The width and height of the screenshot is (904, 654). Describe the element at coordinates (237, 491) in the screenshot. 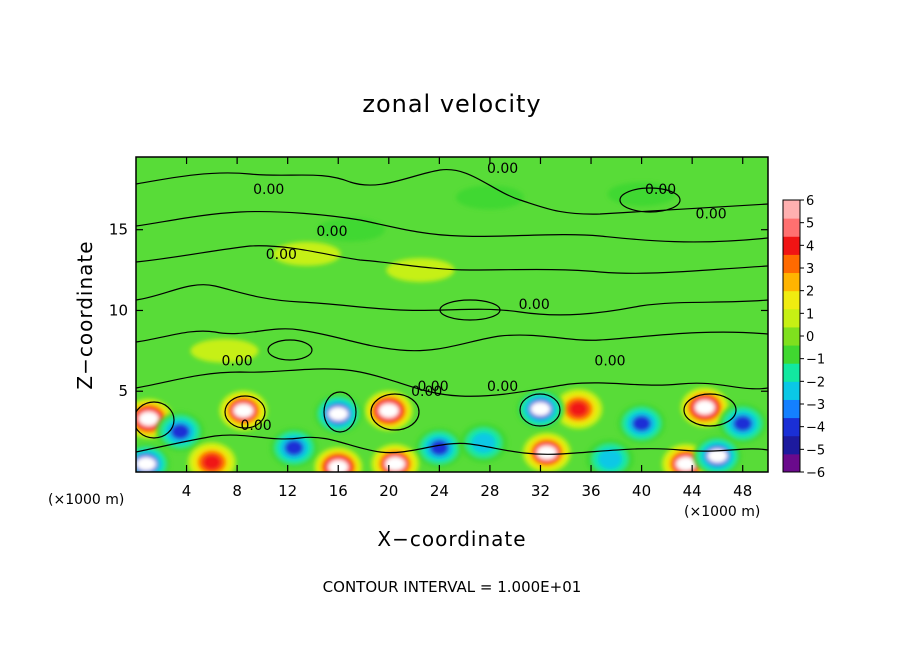

I see `x-tick-label: 8` at that location.